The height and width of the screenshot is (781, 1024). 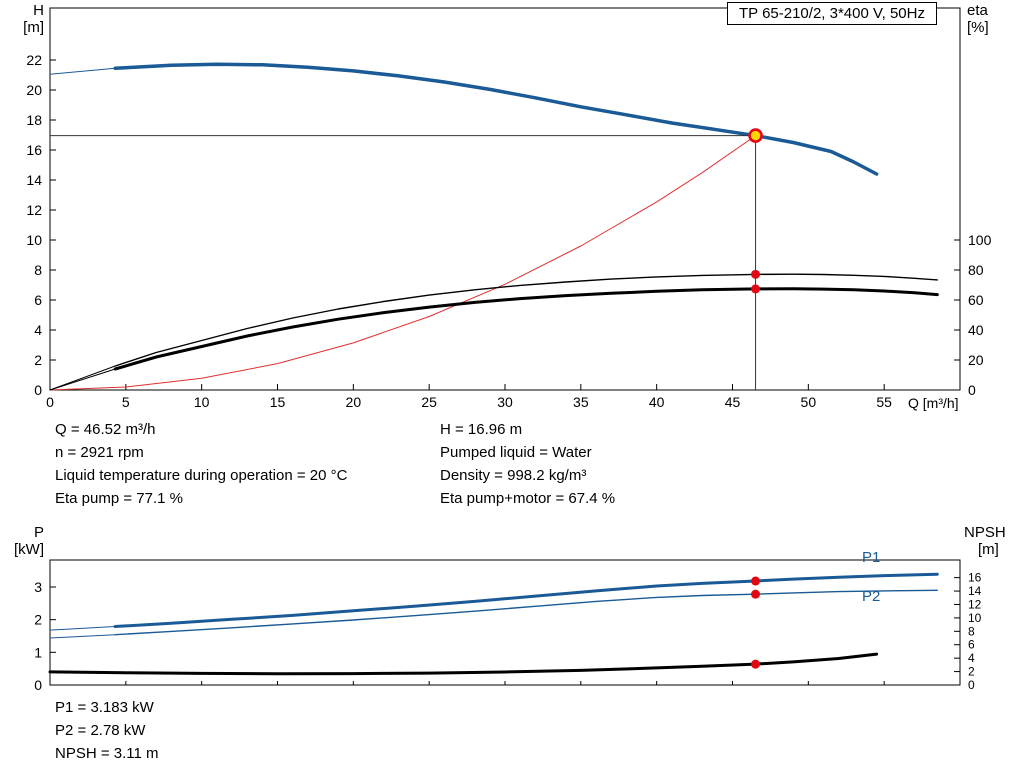 I want to click on svg-text: 1, so click(x=38, y=652).